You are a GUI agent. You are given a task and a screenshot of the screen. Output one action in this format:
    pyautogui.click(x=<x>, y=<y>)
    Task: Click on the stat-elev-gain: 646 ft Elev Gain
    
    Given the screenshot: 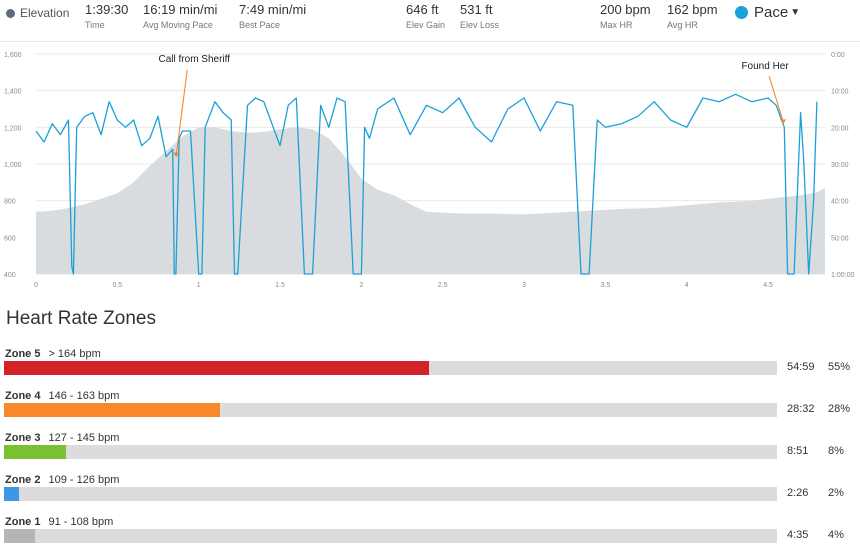 What is the action you would take?
    pyautogui.click(x=425, y=16)
    